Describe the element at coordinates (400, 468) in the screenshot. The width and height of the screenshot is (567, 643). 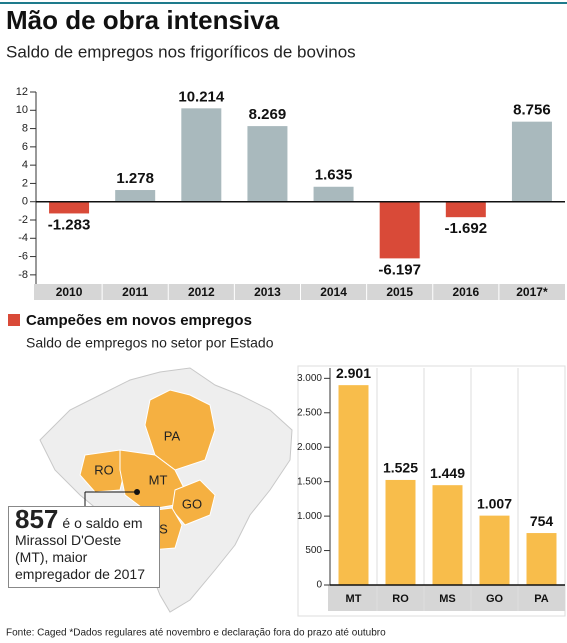
I see `value-label: 1.525` at that location.